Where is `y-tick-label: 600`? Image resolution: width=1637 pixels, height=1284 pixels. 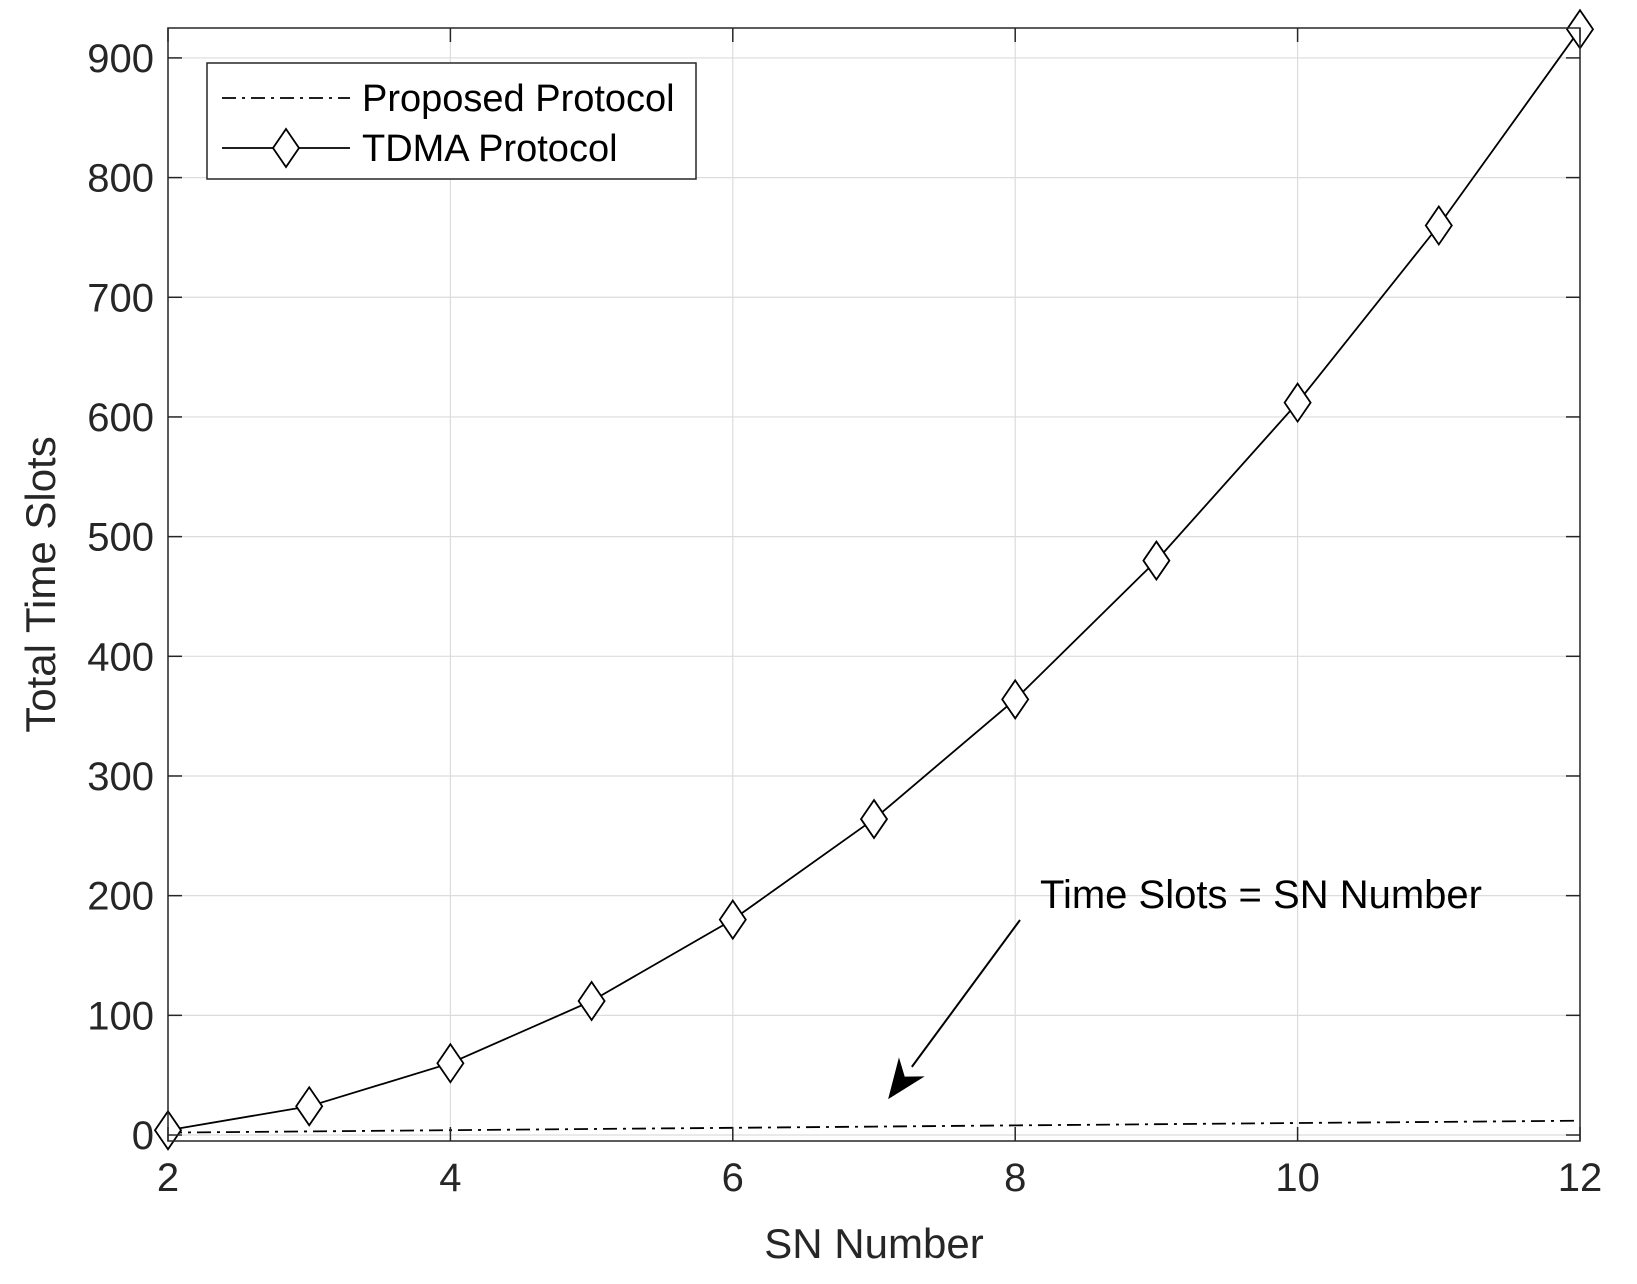 y-tick-label: 600 is located at coordinates (120, 418).